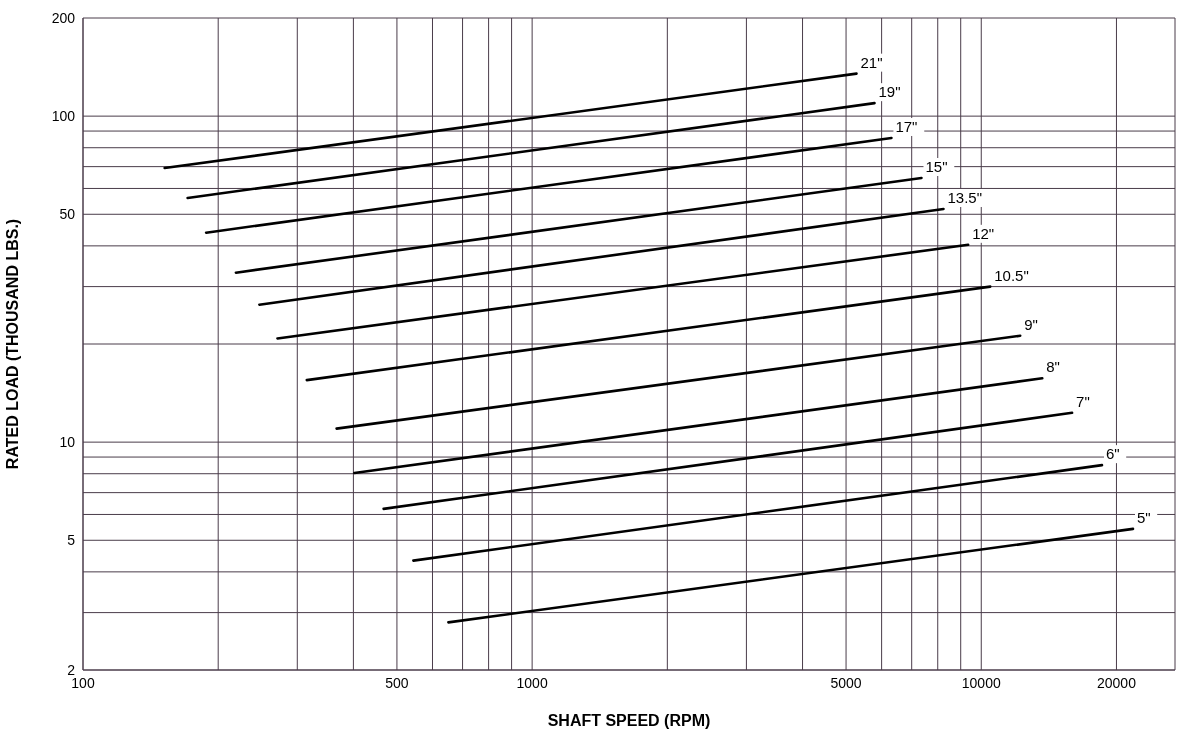  What do you see at coordinates (936, 166) in the screenshot?
I see `series-label: 15"` at bounding box center [936, 166].